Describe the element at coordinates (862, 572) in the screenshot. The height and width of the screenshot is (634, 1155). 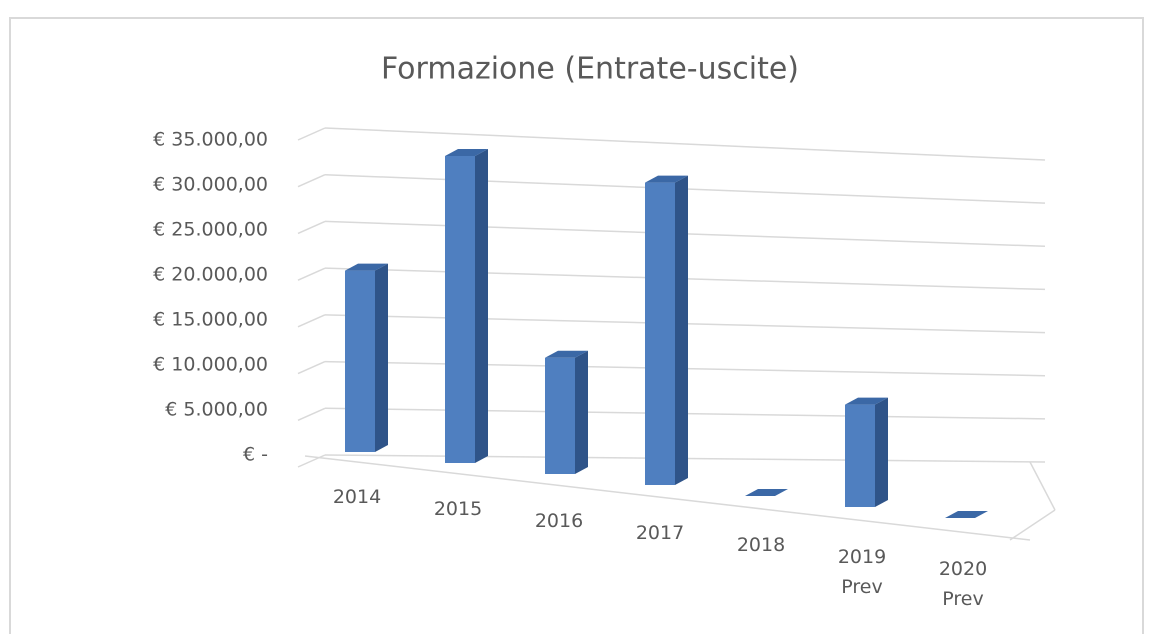
I see `x-tick-label: 2019 Prev` at that location.